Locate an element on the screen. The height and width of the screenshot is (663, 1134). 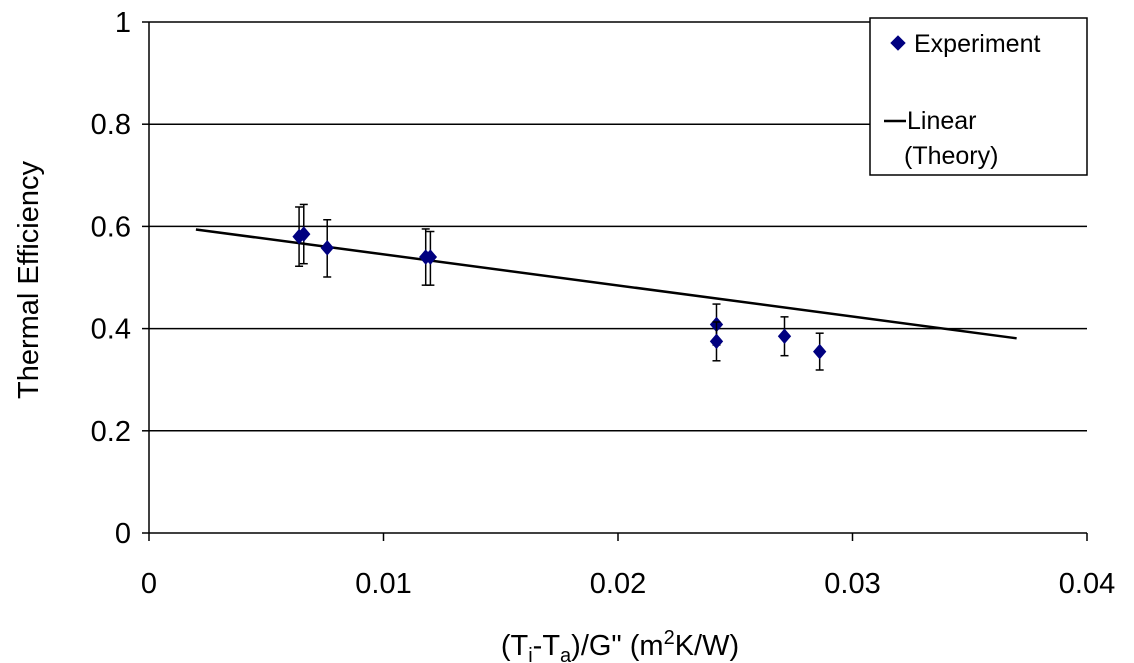
y-tick-label: 0 is located at coordinates (123, 534).